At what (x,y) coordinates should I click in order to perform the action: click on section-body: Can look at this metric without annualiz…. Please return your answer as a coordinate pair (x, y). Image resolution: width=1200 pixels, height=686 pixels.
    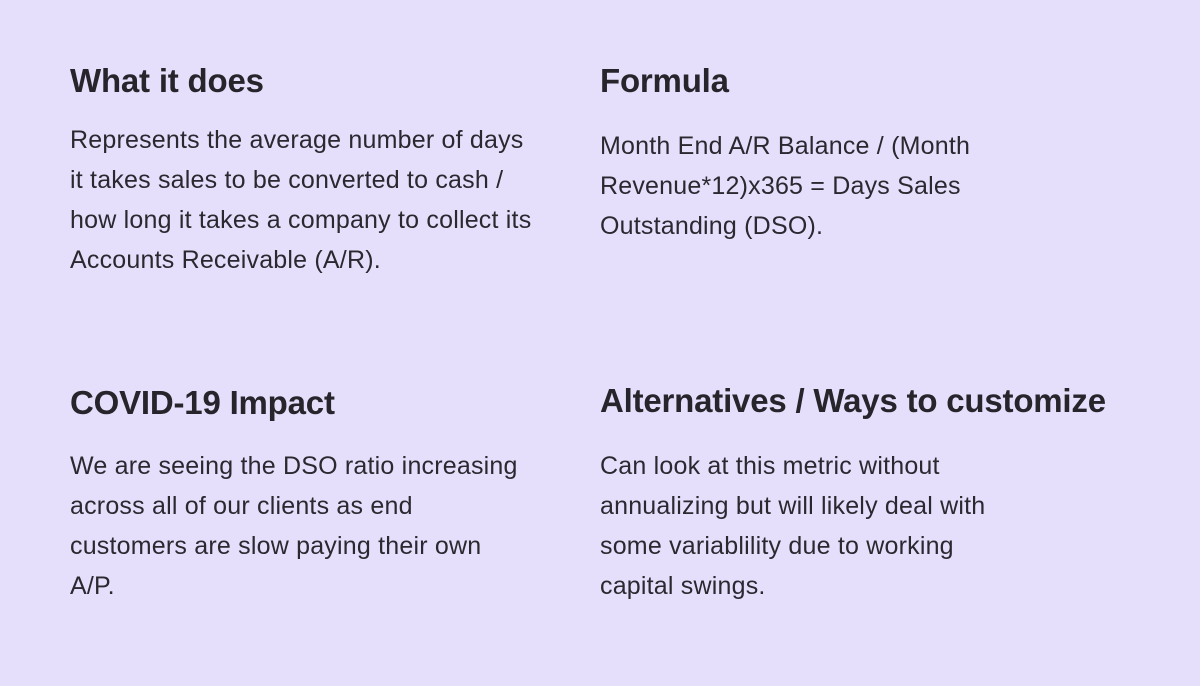
    Looking at the image, I should click on (793, 526).